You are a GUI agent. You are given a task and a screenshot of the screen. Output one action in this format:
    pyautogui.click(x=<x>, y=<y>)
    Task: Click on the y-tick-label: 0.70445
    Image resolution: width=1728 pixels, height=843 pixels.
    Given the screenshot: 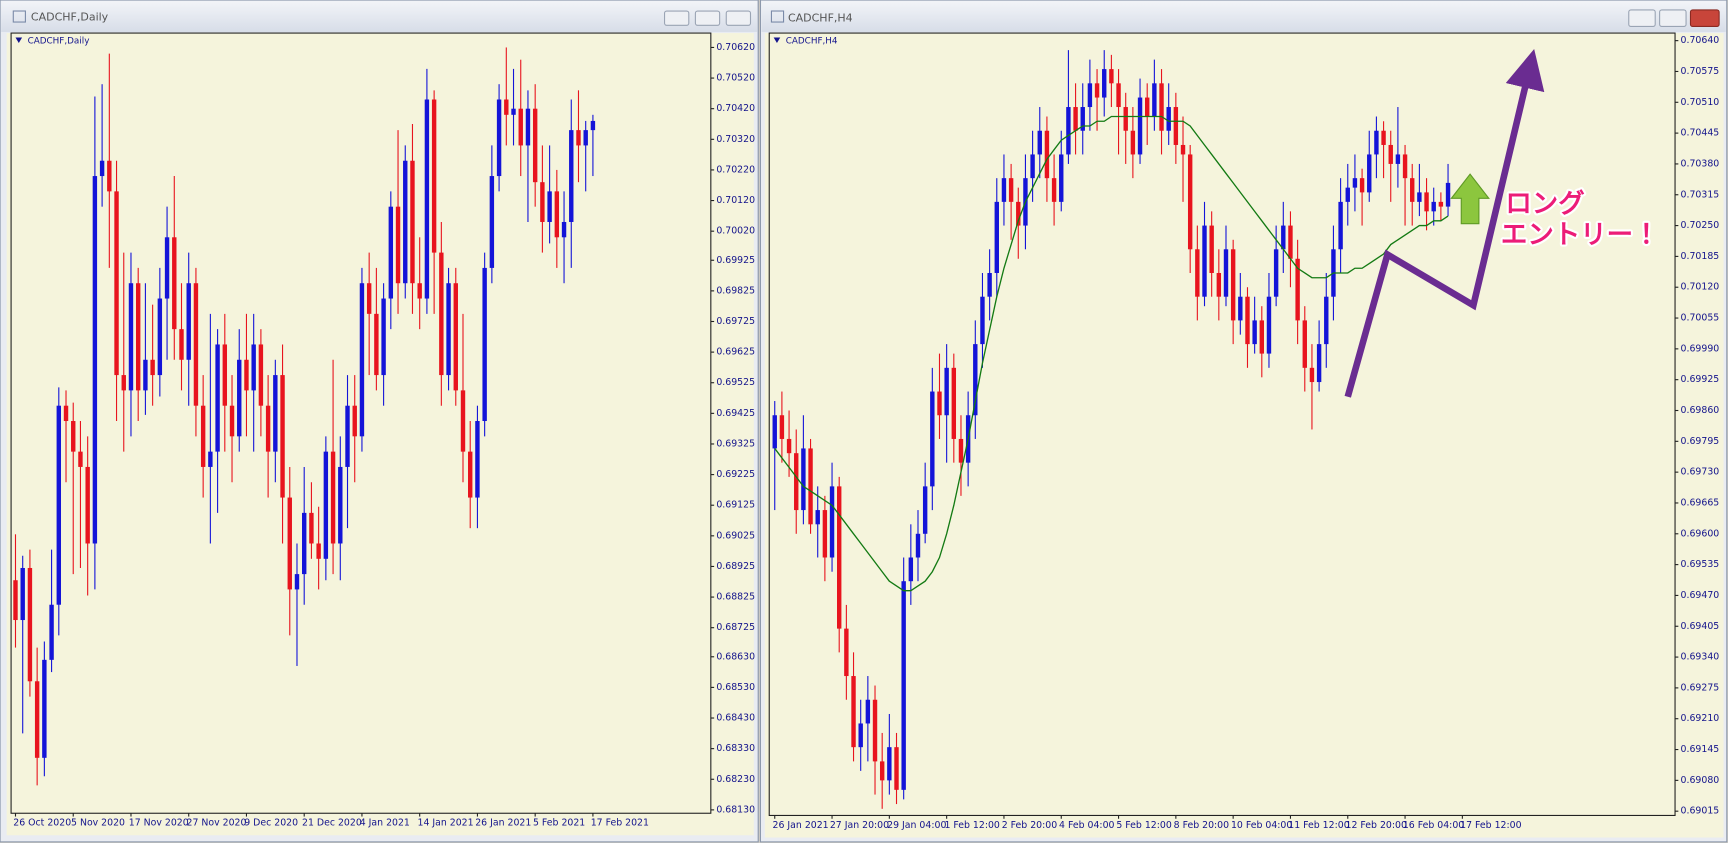 What is the action you would take?
    pyautogui.click(x=1700, y=133)
    